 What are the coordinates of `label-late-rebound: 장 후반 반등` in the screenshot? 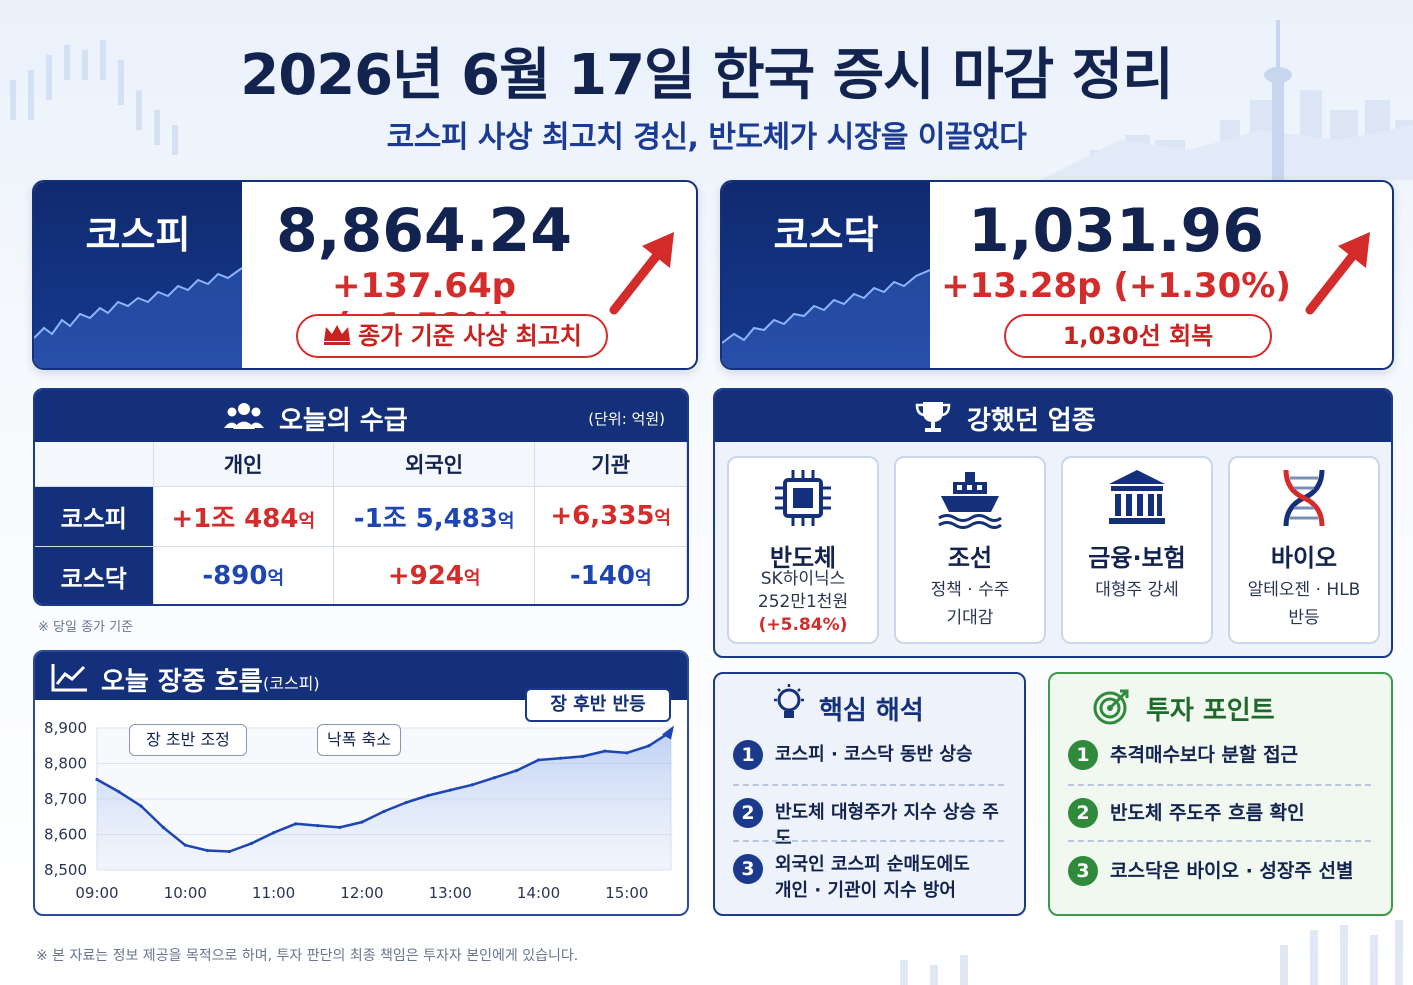 It's located at (598, 705).